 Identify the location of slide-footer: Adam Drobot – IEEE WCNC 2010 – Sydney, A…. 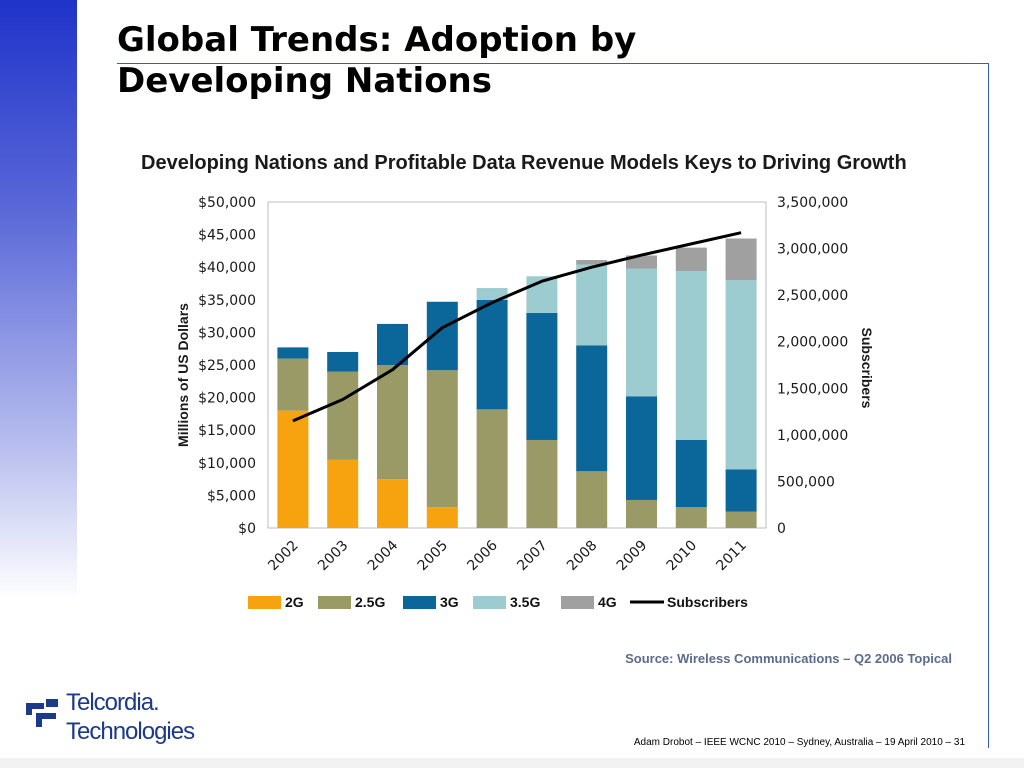
(799, 742).